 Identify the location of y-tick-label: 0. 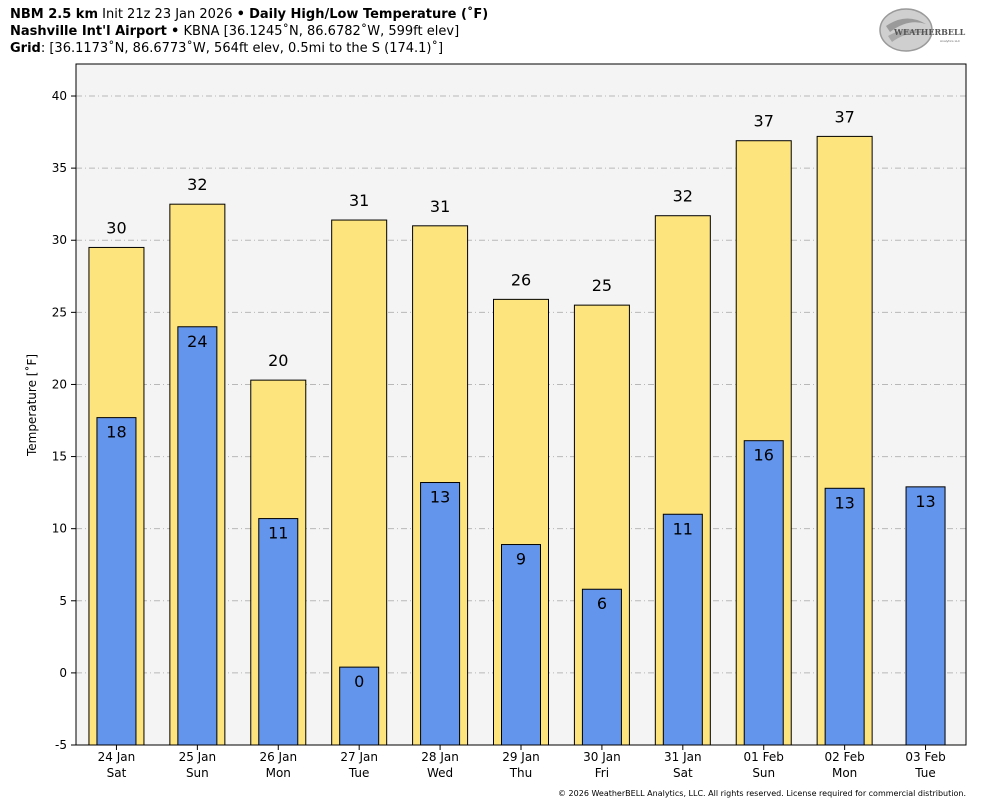
(63, 673).